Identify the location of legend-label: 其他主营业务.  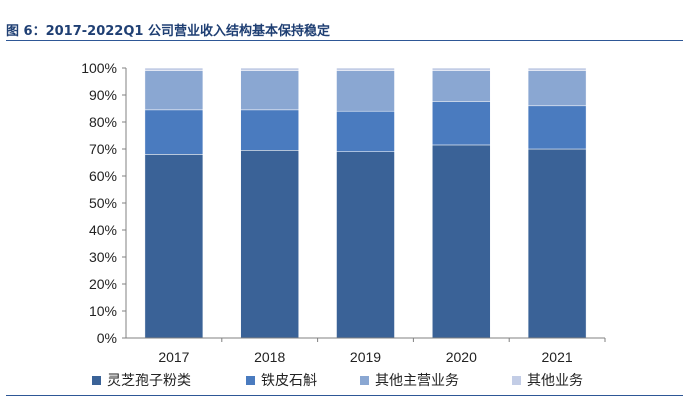
(417, 381).